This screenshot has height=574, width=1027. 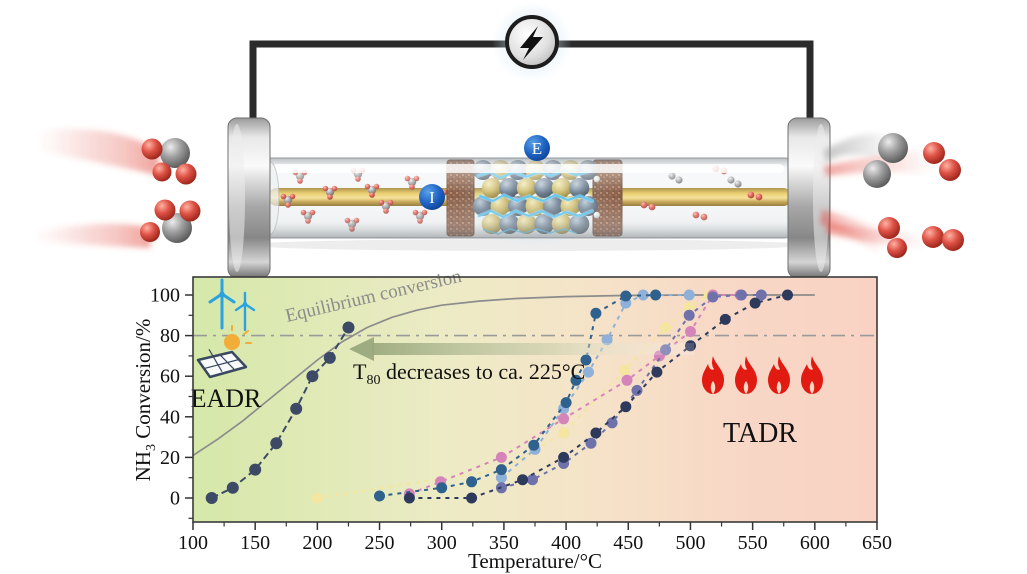 What do you see at coordinates (504, 543) in the screenshot?
I see `svg-text: 350` at bounding box center [504, 543].